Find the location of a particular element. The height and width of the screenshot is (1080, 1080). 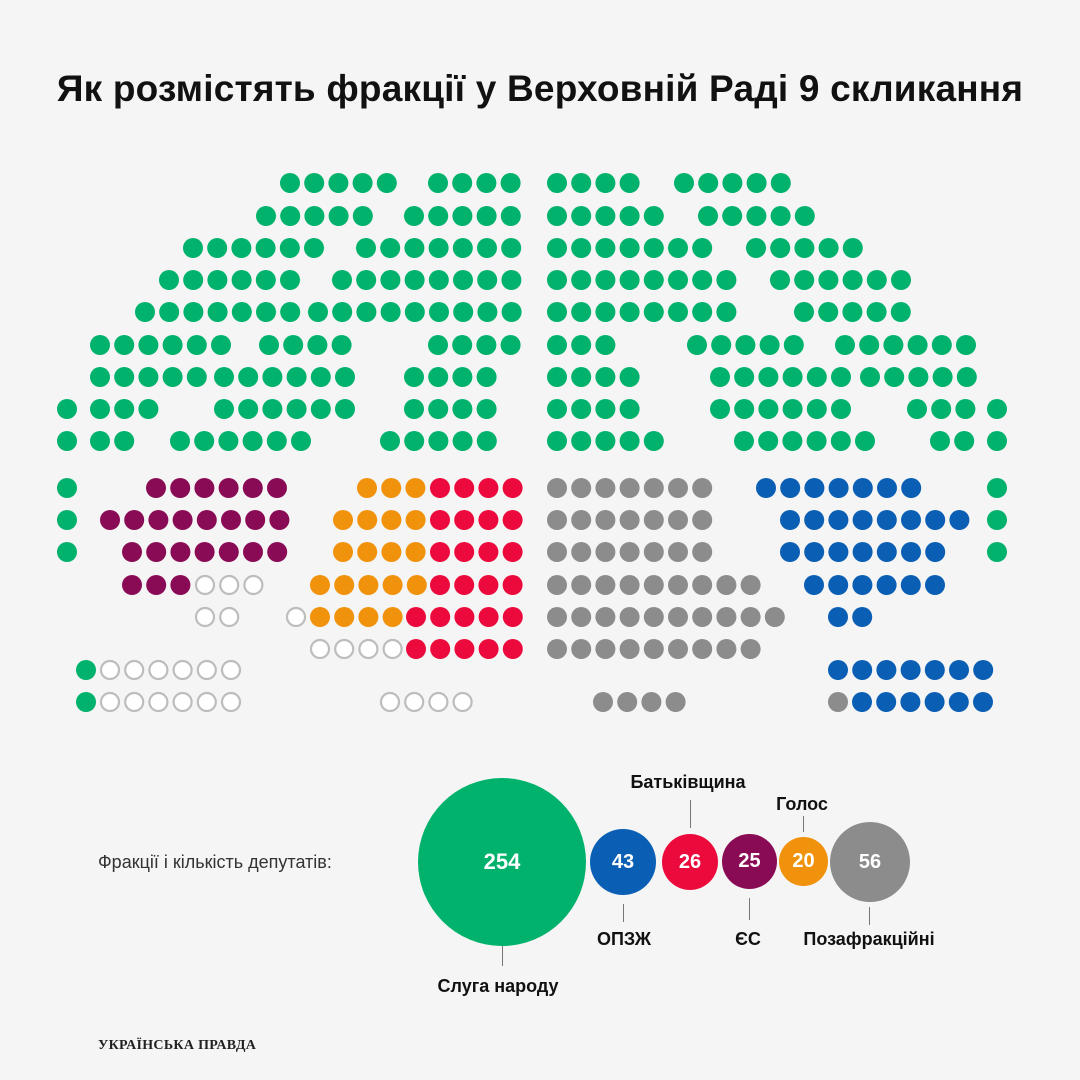

faction-name-holos: Голос is located at coordinates (802, 804).